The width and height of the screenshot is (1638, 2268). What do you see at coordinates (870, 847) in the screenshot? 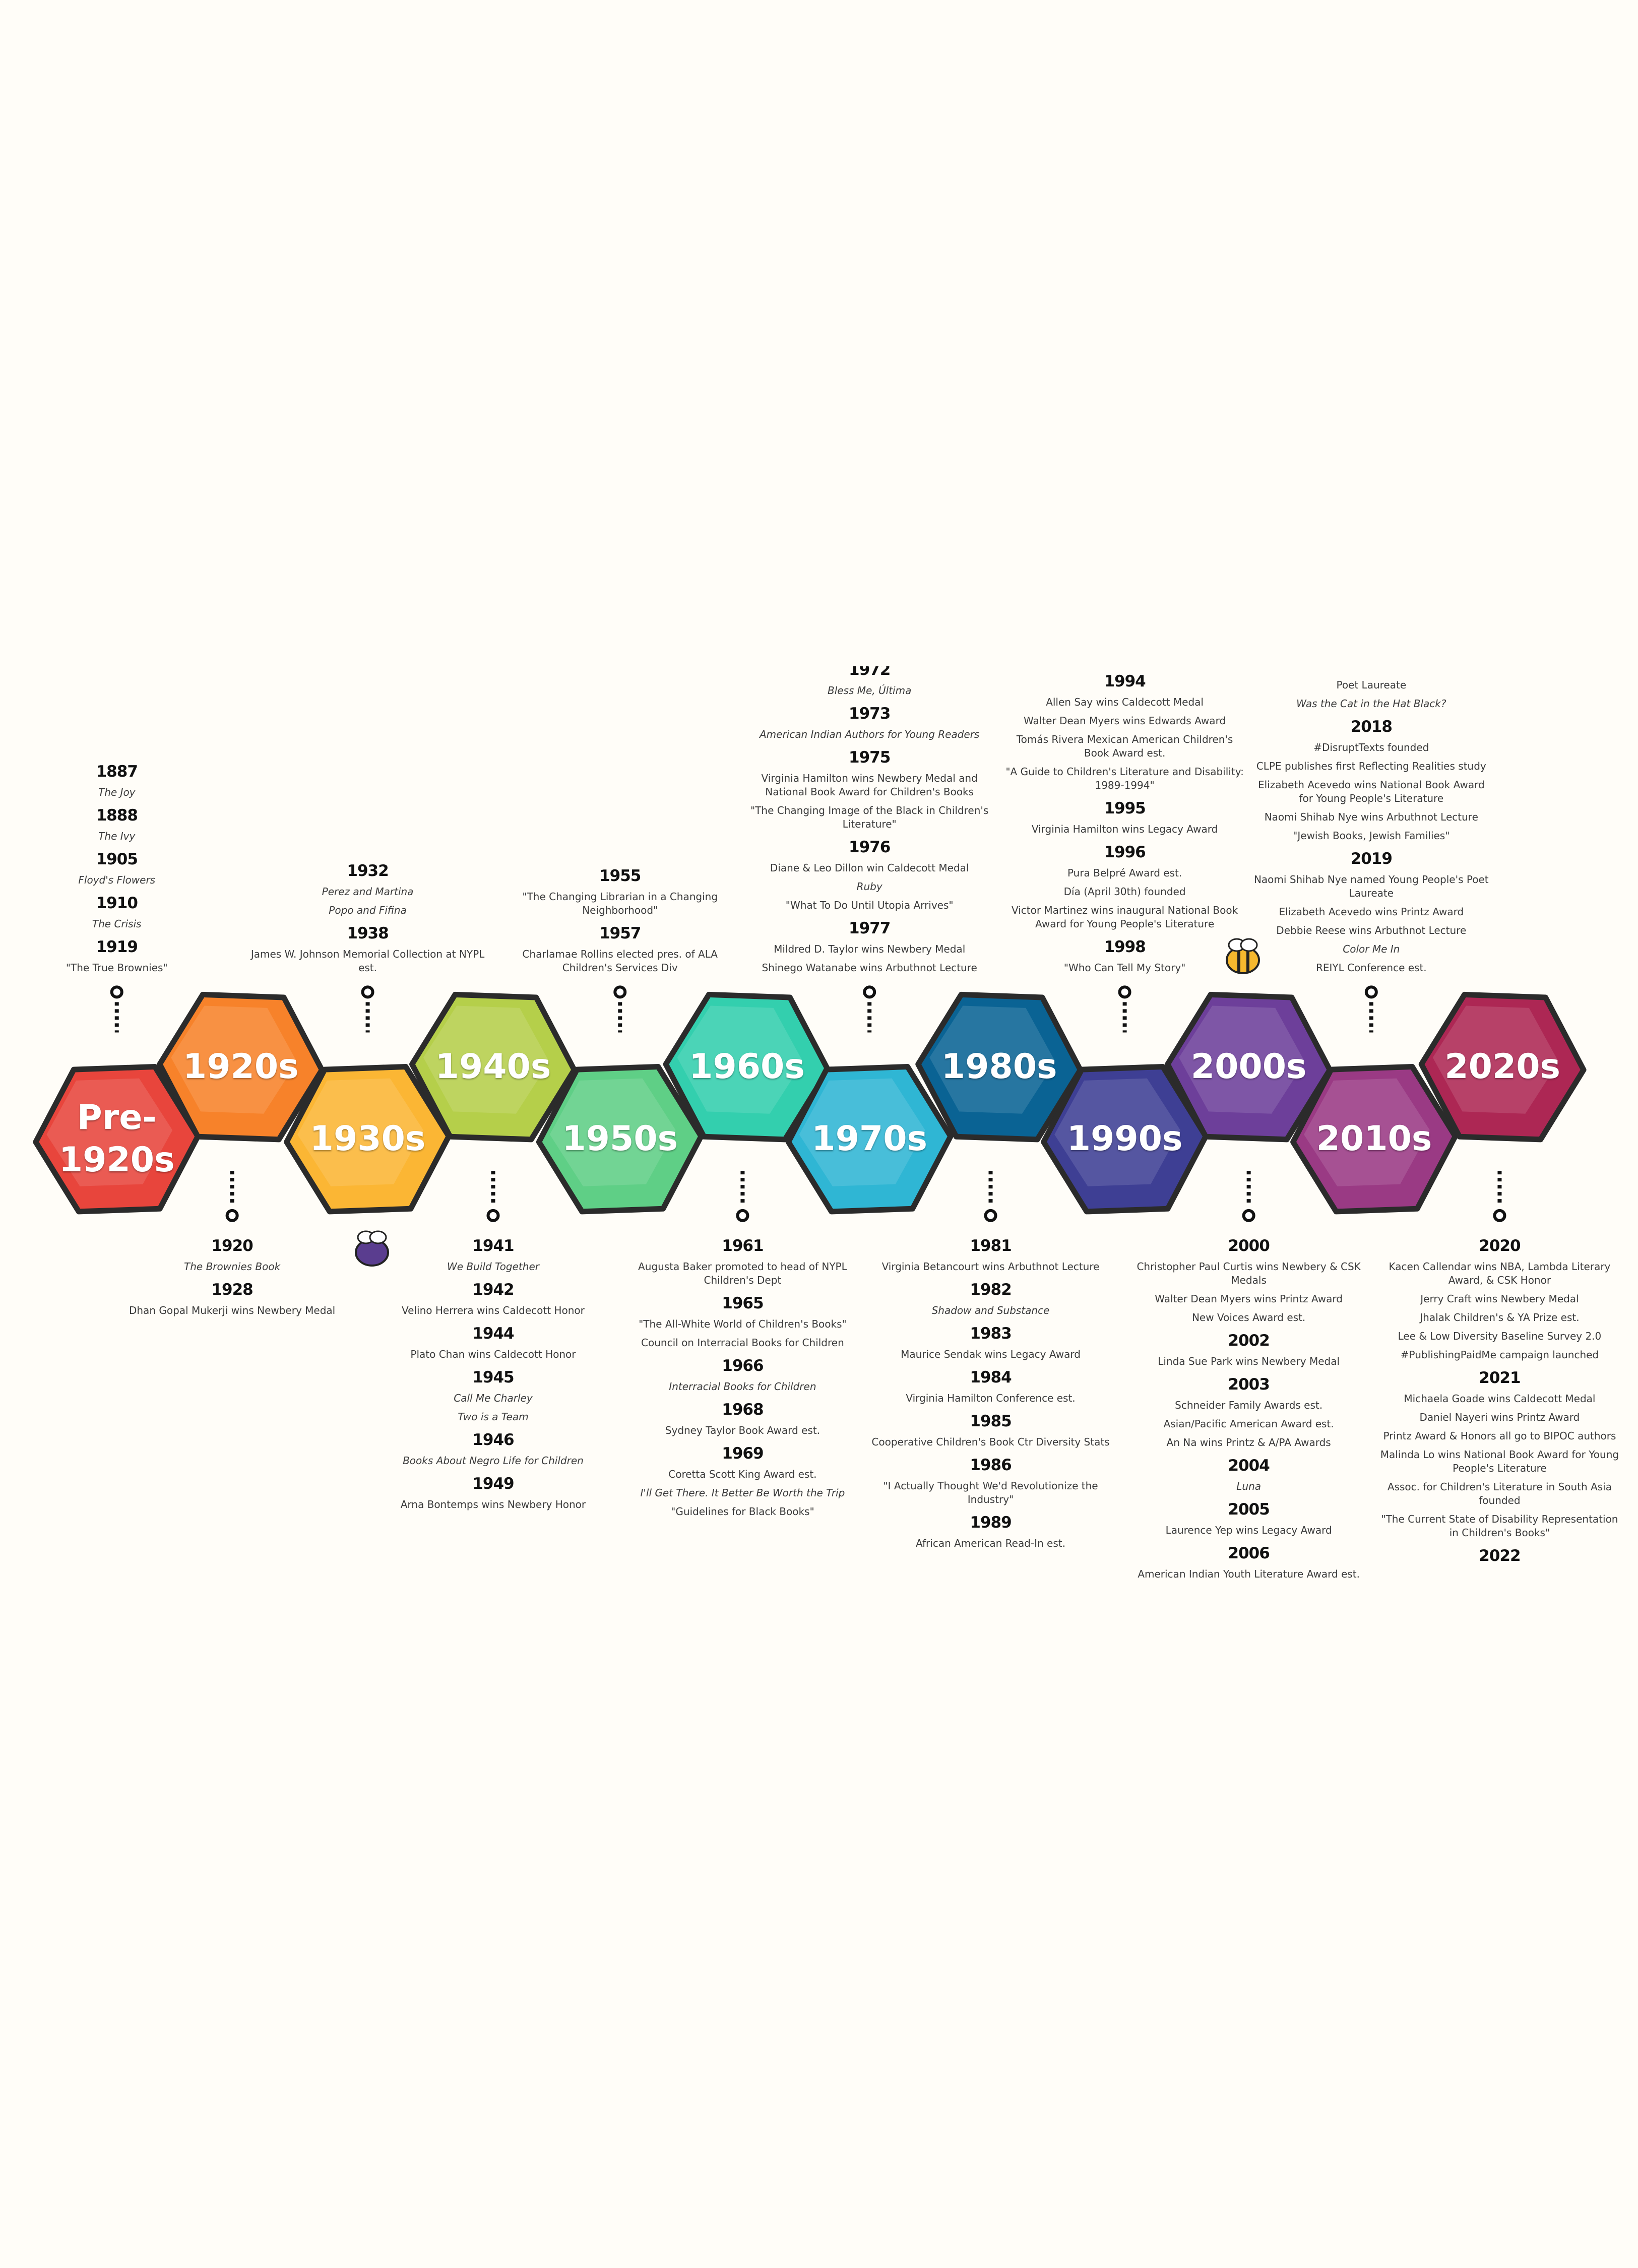
I see `event-year: 1976` at bounding box center [870, 847].